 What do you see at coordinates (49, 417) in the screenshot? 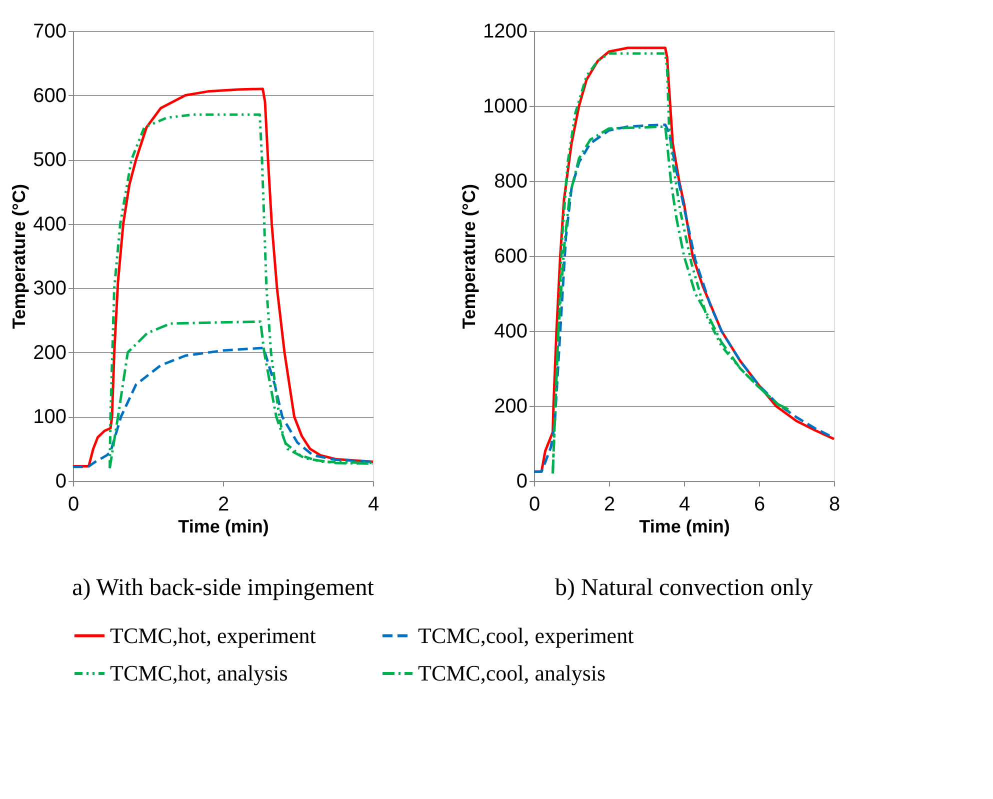
I see `y-tick-label: 100` at bounding box center [49, 417].